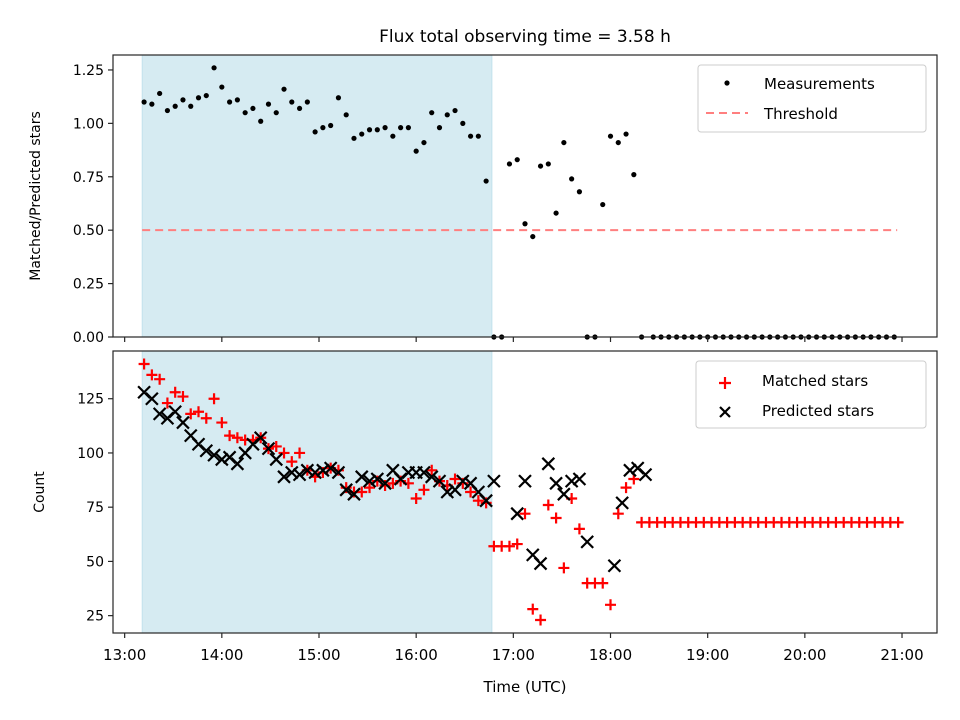 This screenshot has width=960, height=720. Describe the element at coordinates (221, 655) in the screenshot. I see `x-tick-label: 14:00` at that location.